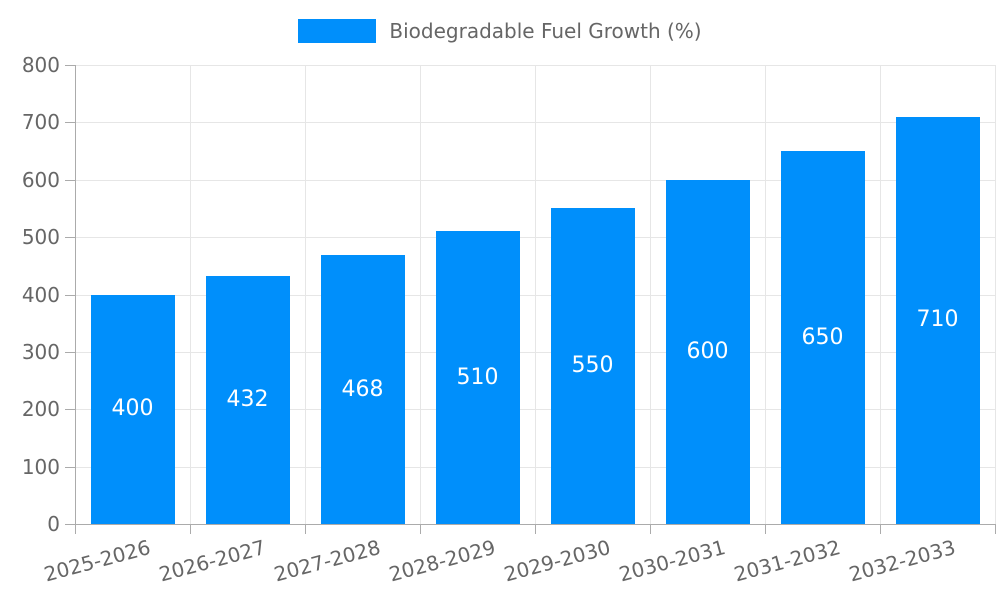  I want to click on y-tick-label: 100, so click(40, 466).